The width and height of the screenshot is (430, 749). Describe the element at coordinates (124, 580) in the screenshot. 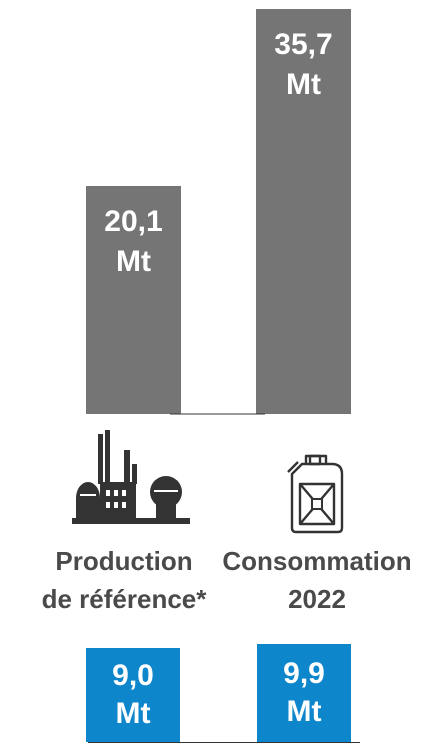

I see `category-label-production: Production de référence*` at that location.